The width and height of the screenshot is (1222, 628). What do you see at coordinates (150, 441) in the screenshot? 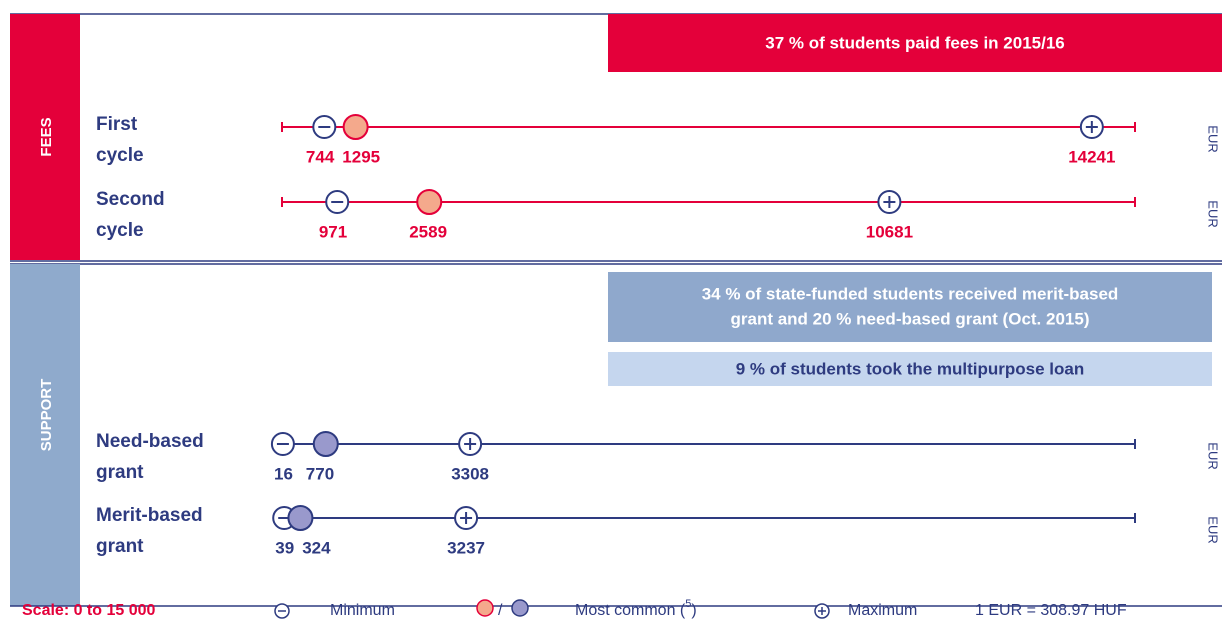
I see `row-label: Need-based` at bounding box center [150, 441].